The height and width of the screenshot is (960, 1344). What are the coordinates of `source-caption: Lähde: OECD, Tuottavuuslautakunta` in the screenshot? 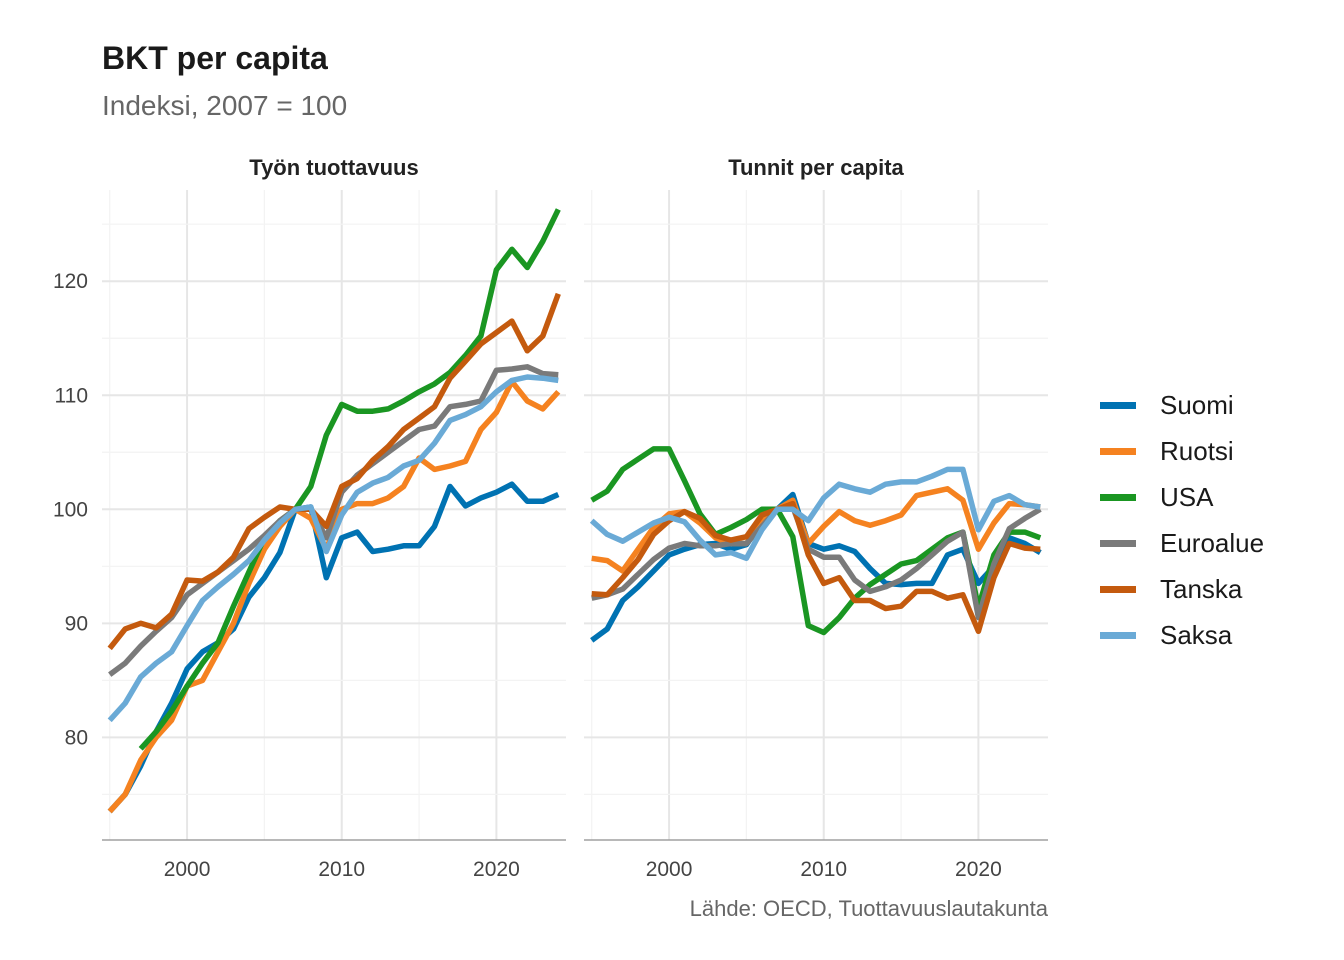 It's located at (868, 908).